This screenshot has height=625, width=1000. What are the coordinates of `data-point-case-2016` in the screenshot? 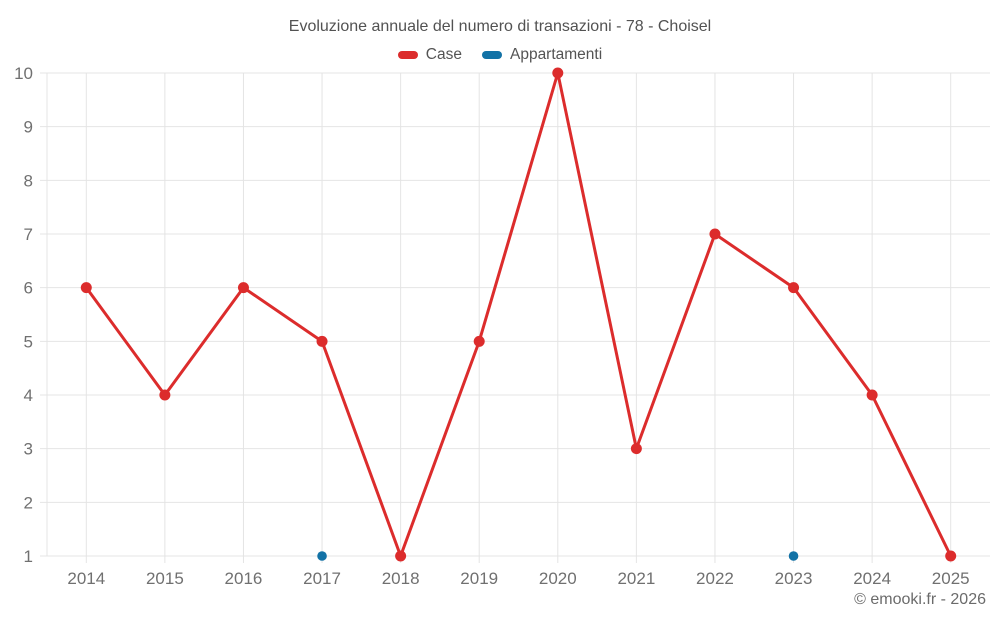 It's located at (243, 288).